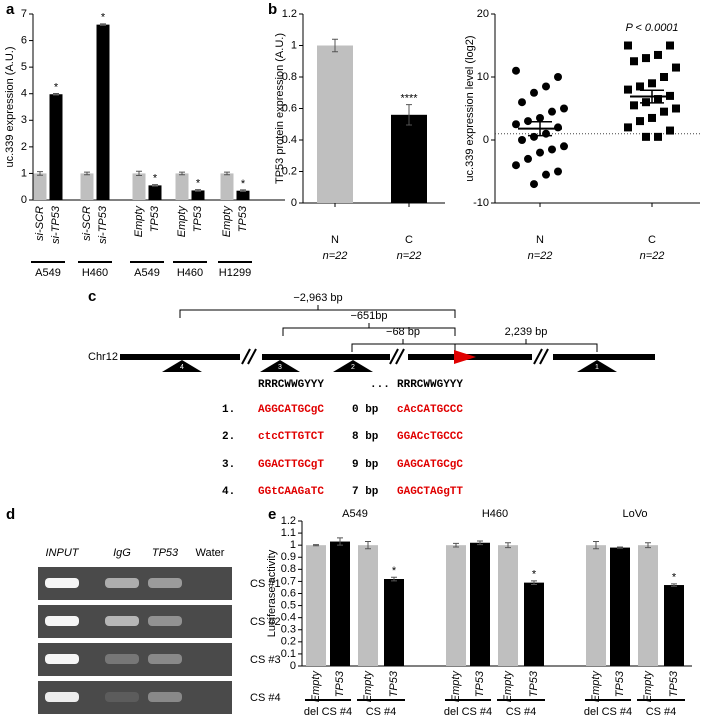 This screenshot has width=707, height=722. I want to click on y-tick-label: -10, so click(481, 203).